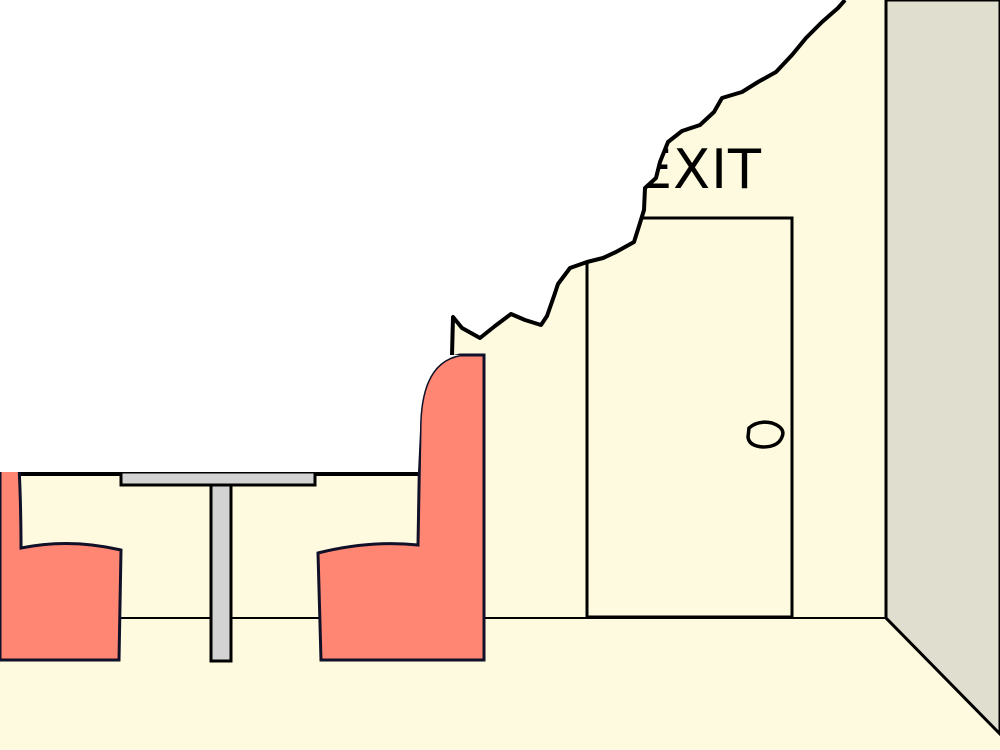  Describe the element at coordinates (942, 368) in the screenshot. I see `side-wall` at that location.